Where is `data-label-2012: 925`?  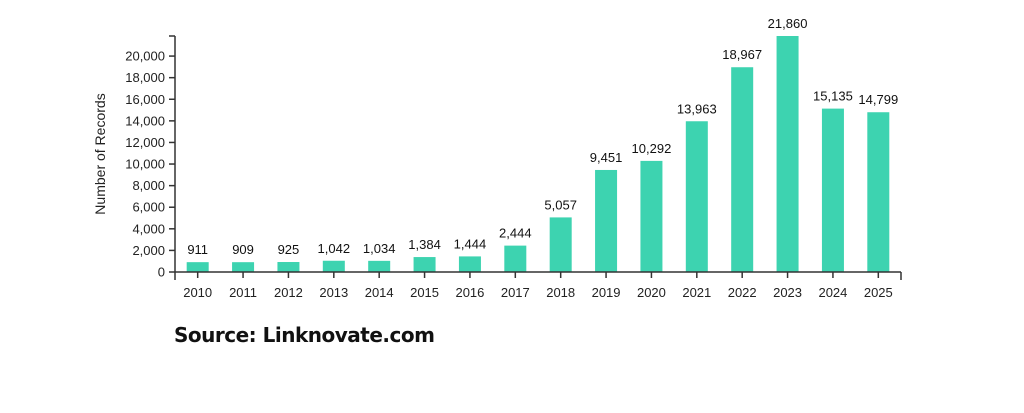 data-label-2012: 925 is located at coordinates (289, 249).